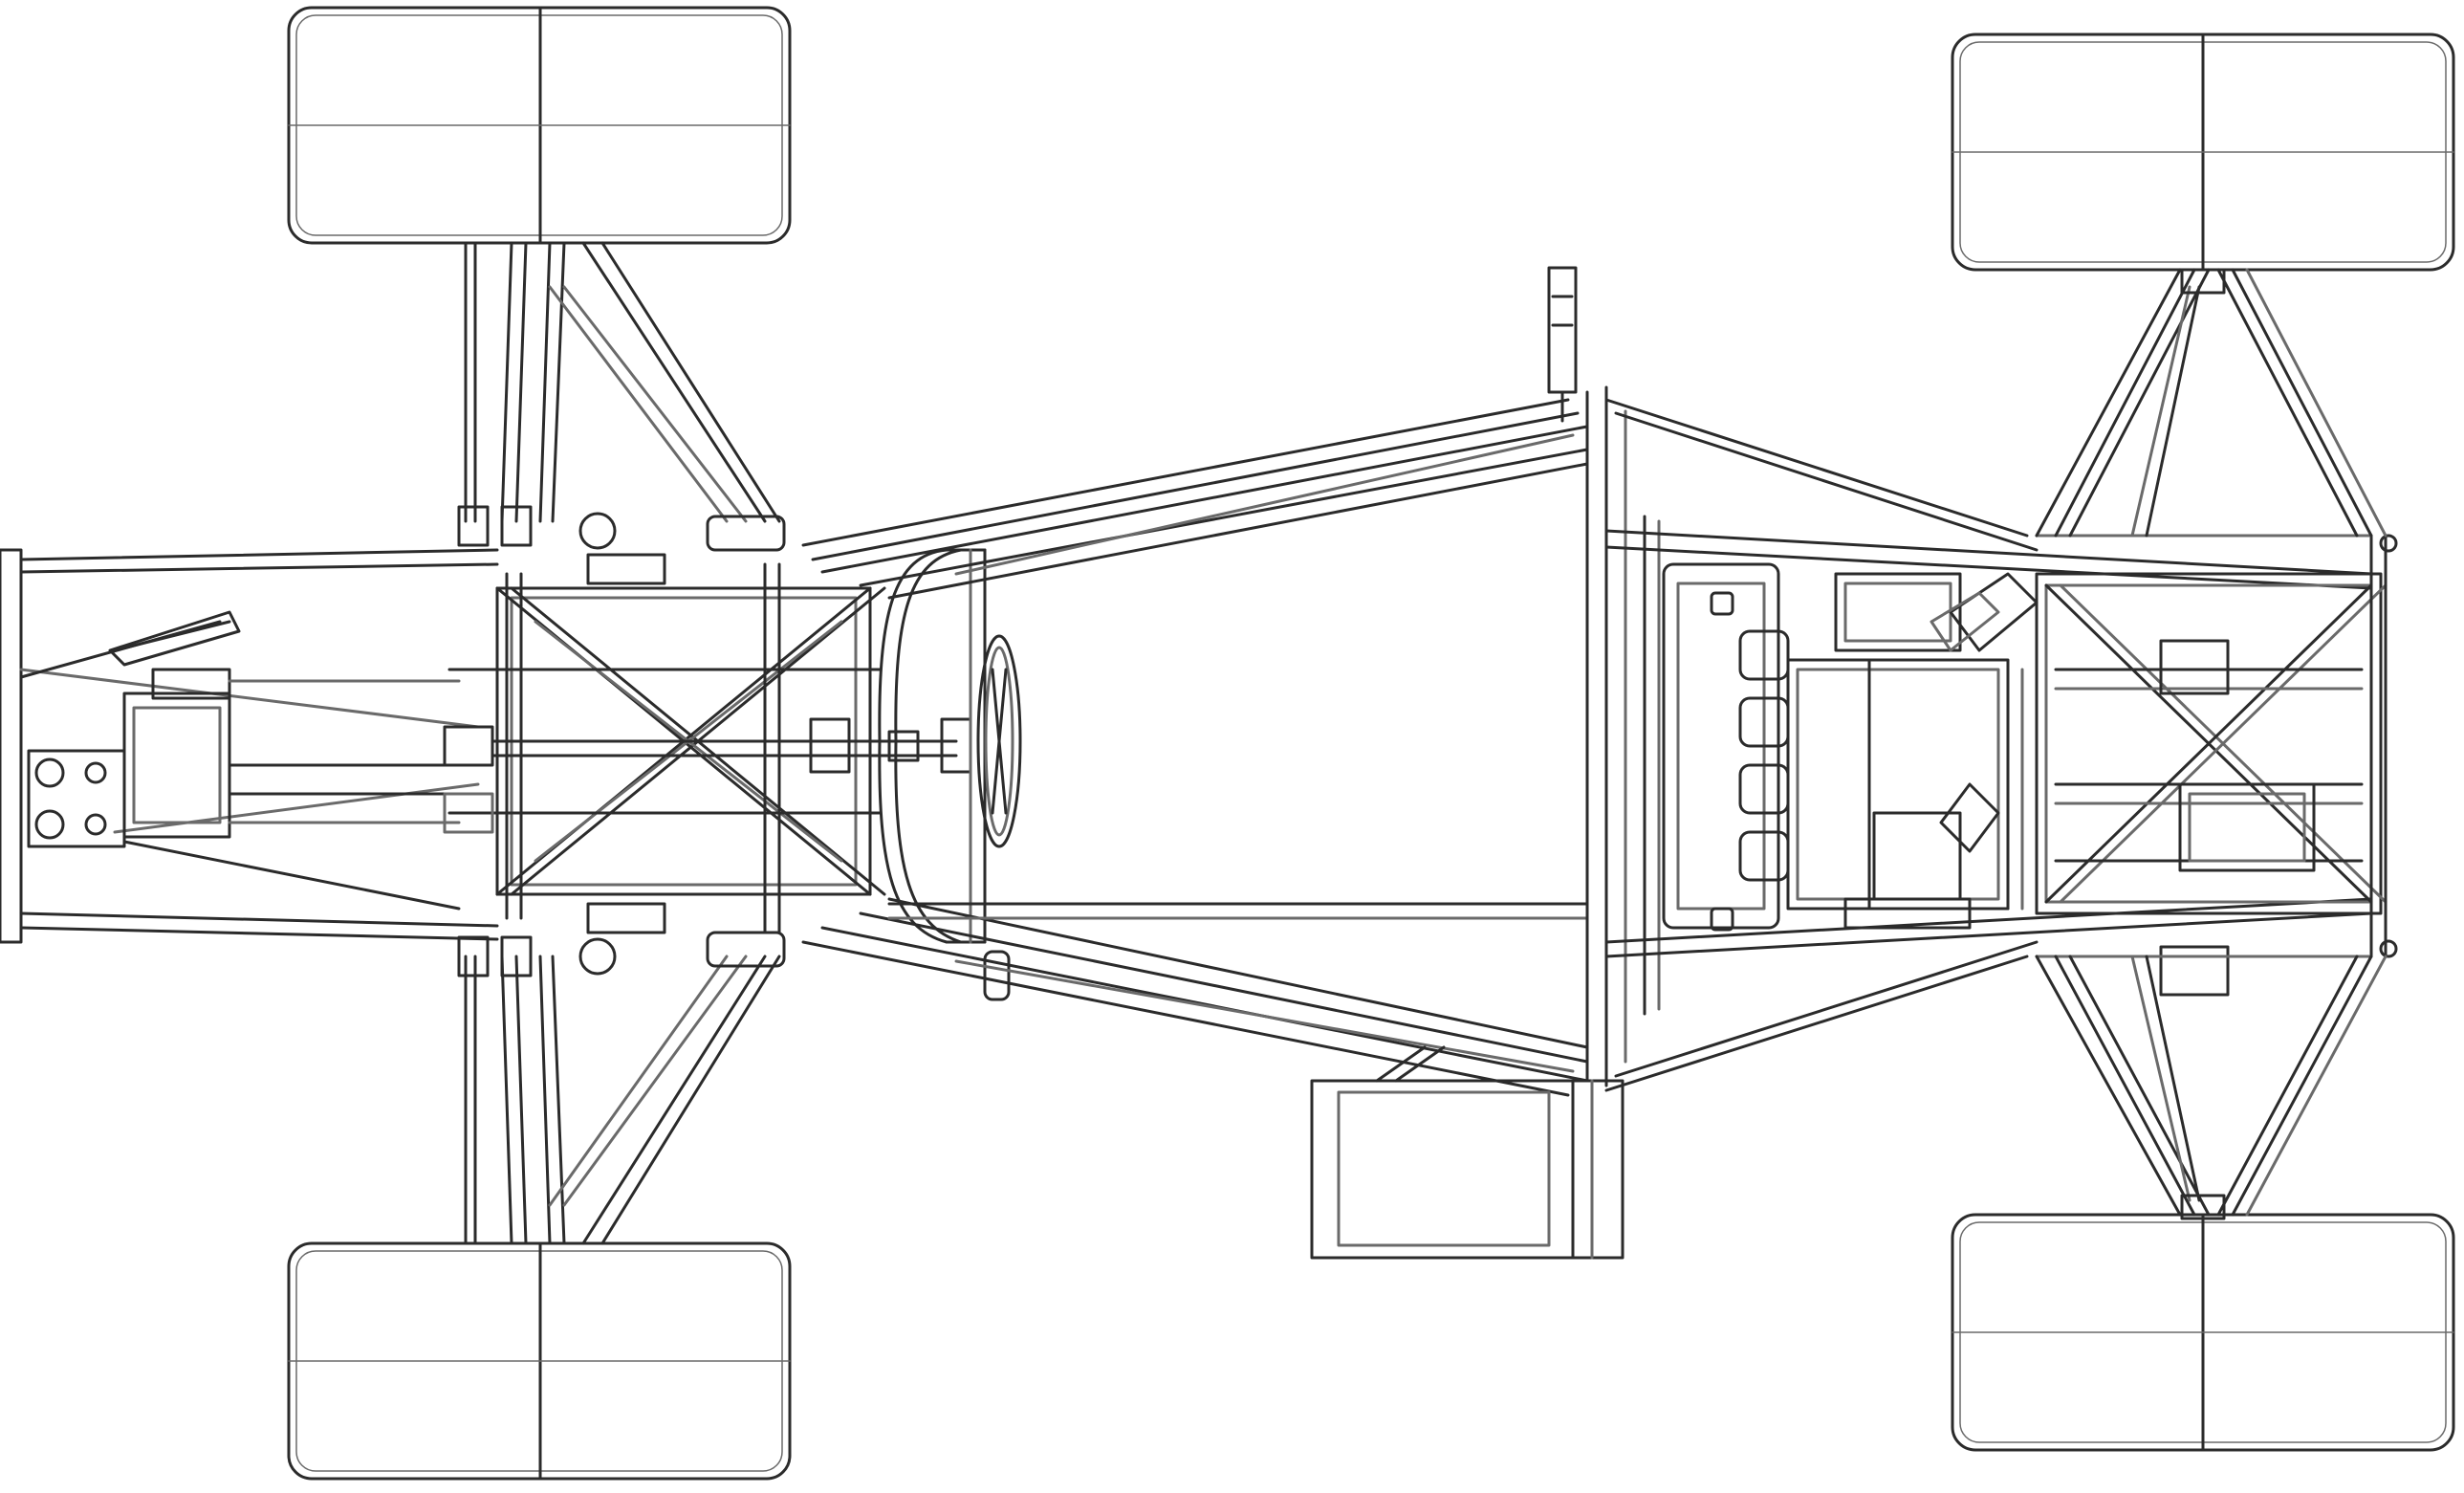 The width and height of the screenshot is (2464, 1493). What do you see at coordinates (731, 745) in the screenshot?
I see `steering-rack` at bounding box center [731, 745].